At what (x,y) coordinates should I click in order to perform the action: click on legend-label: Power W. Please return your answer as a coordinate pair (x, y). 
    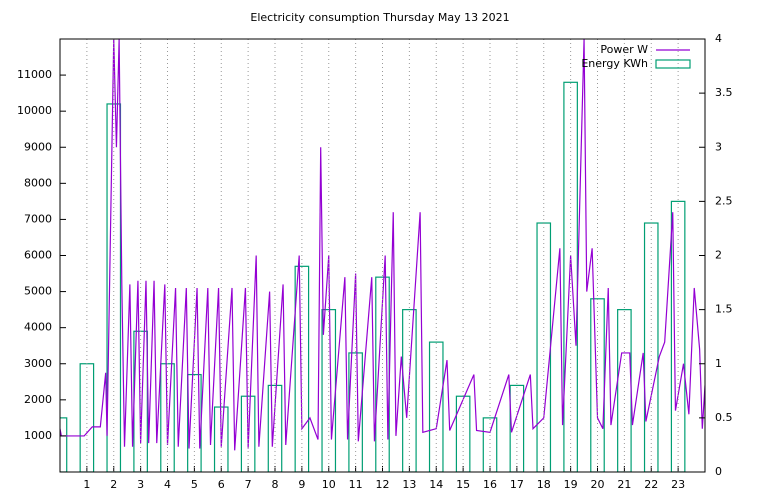
    Looking at the image, I should click on (624, 49).